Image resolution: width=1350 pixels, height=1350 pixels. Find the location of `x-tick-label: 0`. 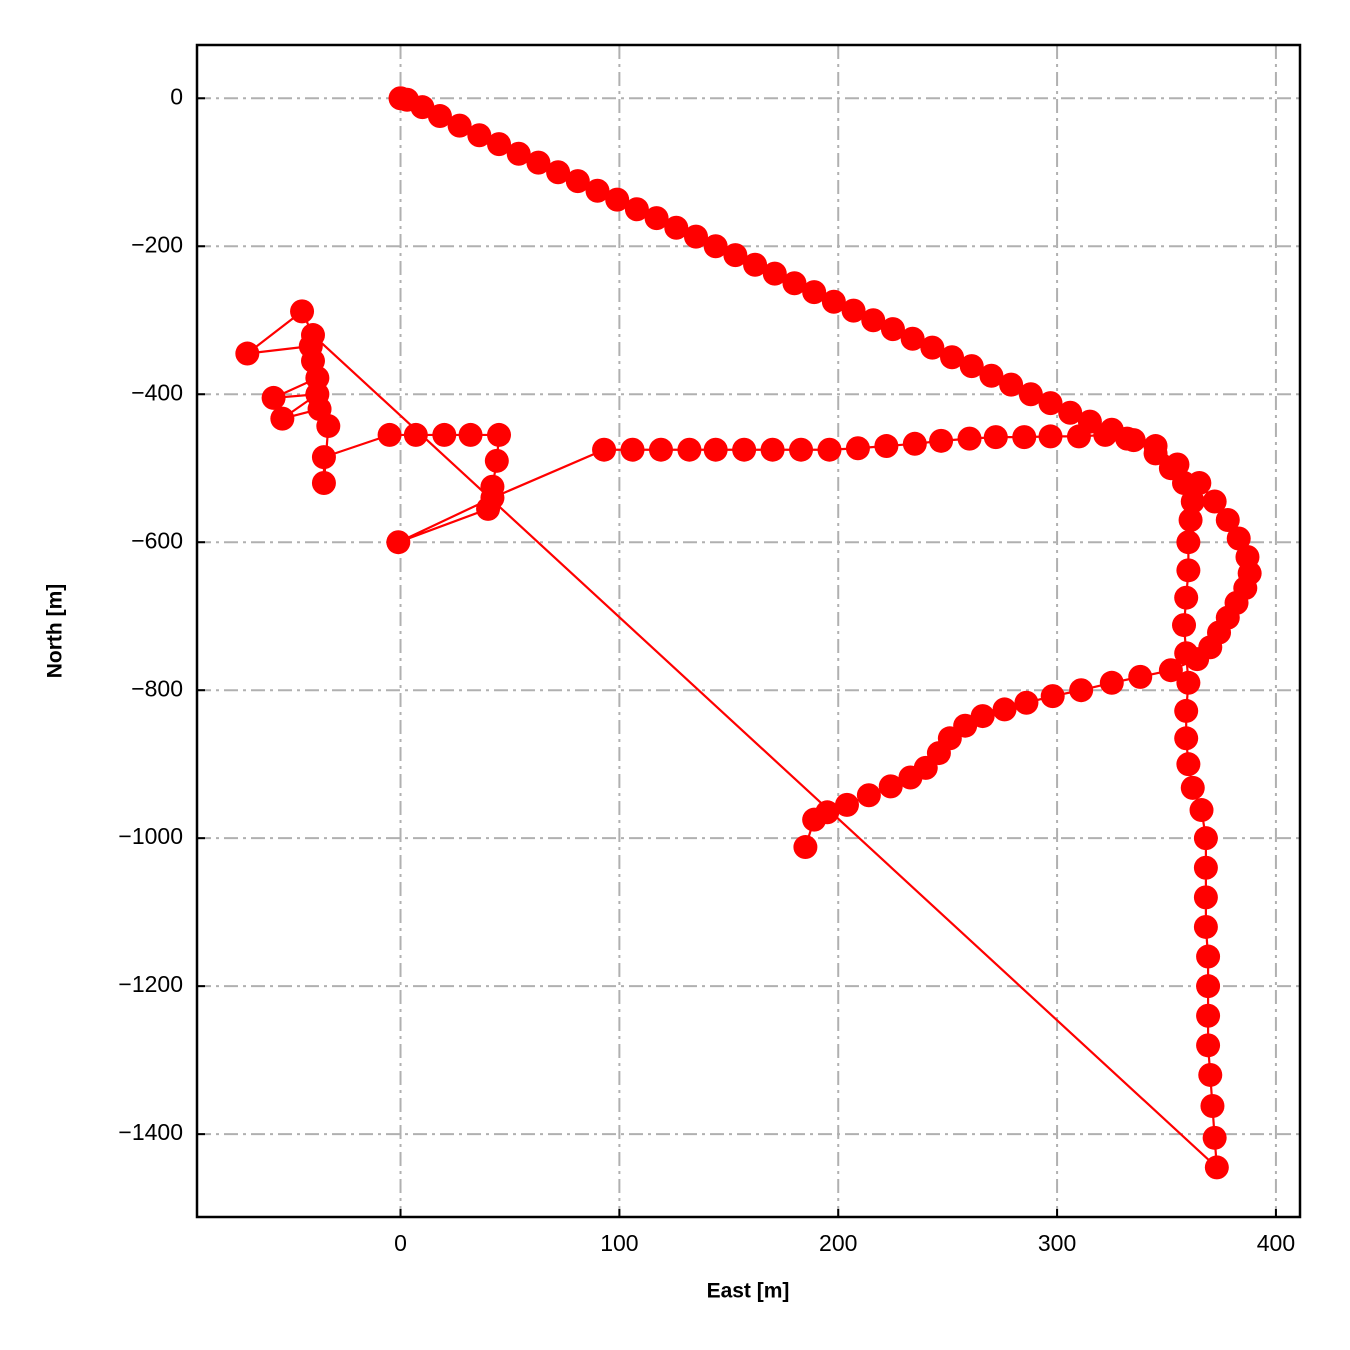

x-tick-label: 0 is located at coordinates (400, 1243).